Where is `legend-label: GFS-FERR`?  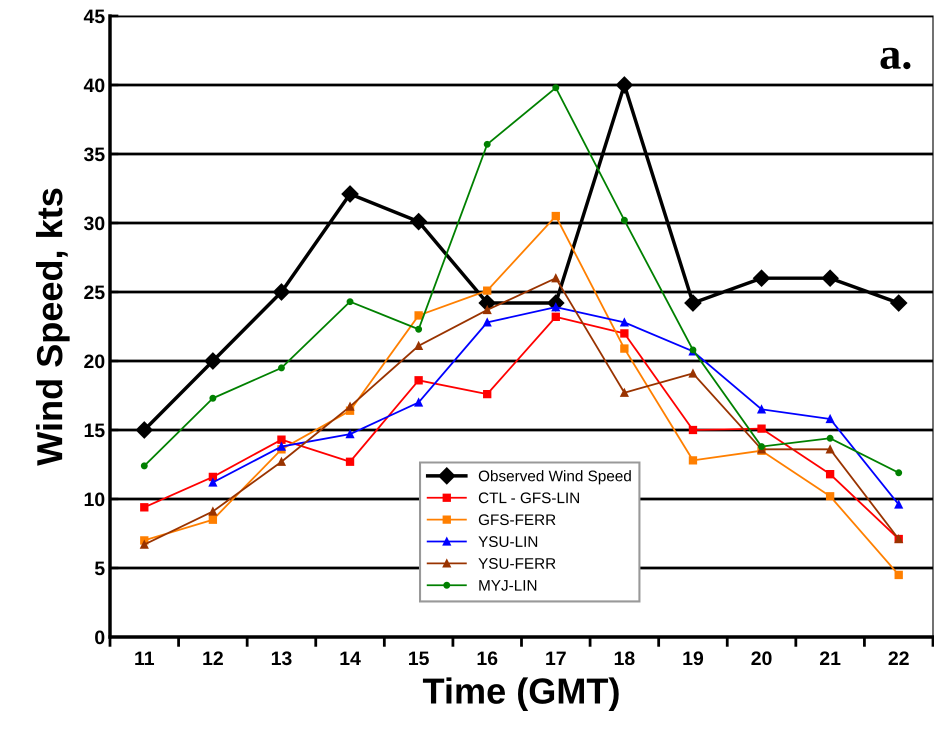
legend-label: GFS-FERR is located at coordinates (517, 520).